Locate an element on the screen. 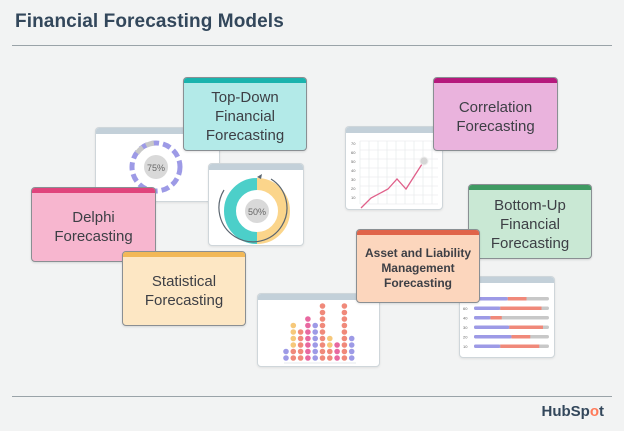 The width and height of the screenshot is (624, 431). split-donut-window: 50% is located at coordinates (256, 204).